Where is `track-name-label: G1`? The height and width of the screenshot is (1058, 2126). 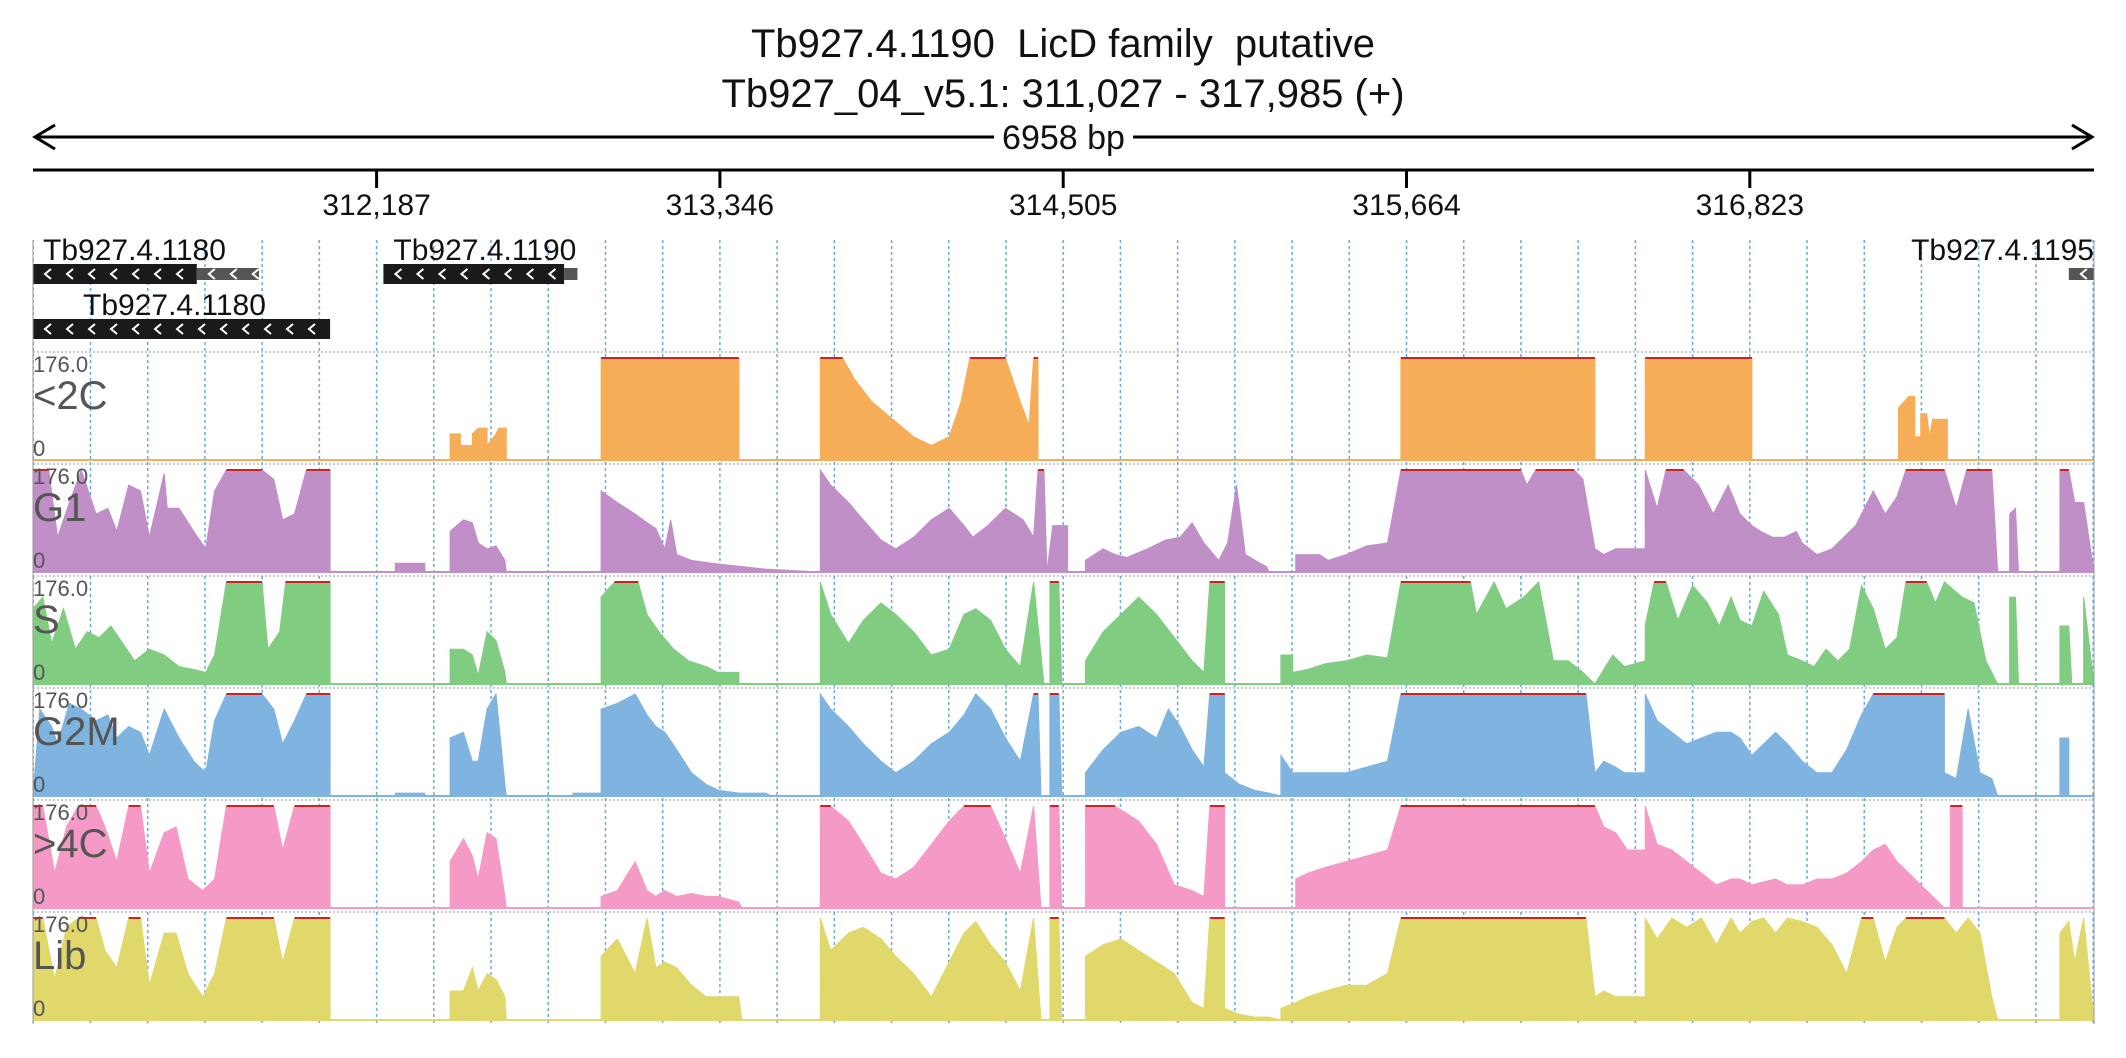
track-name-label: G1 is located at coordinates (59, 508).